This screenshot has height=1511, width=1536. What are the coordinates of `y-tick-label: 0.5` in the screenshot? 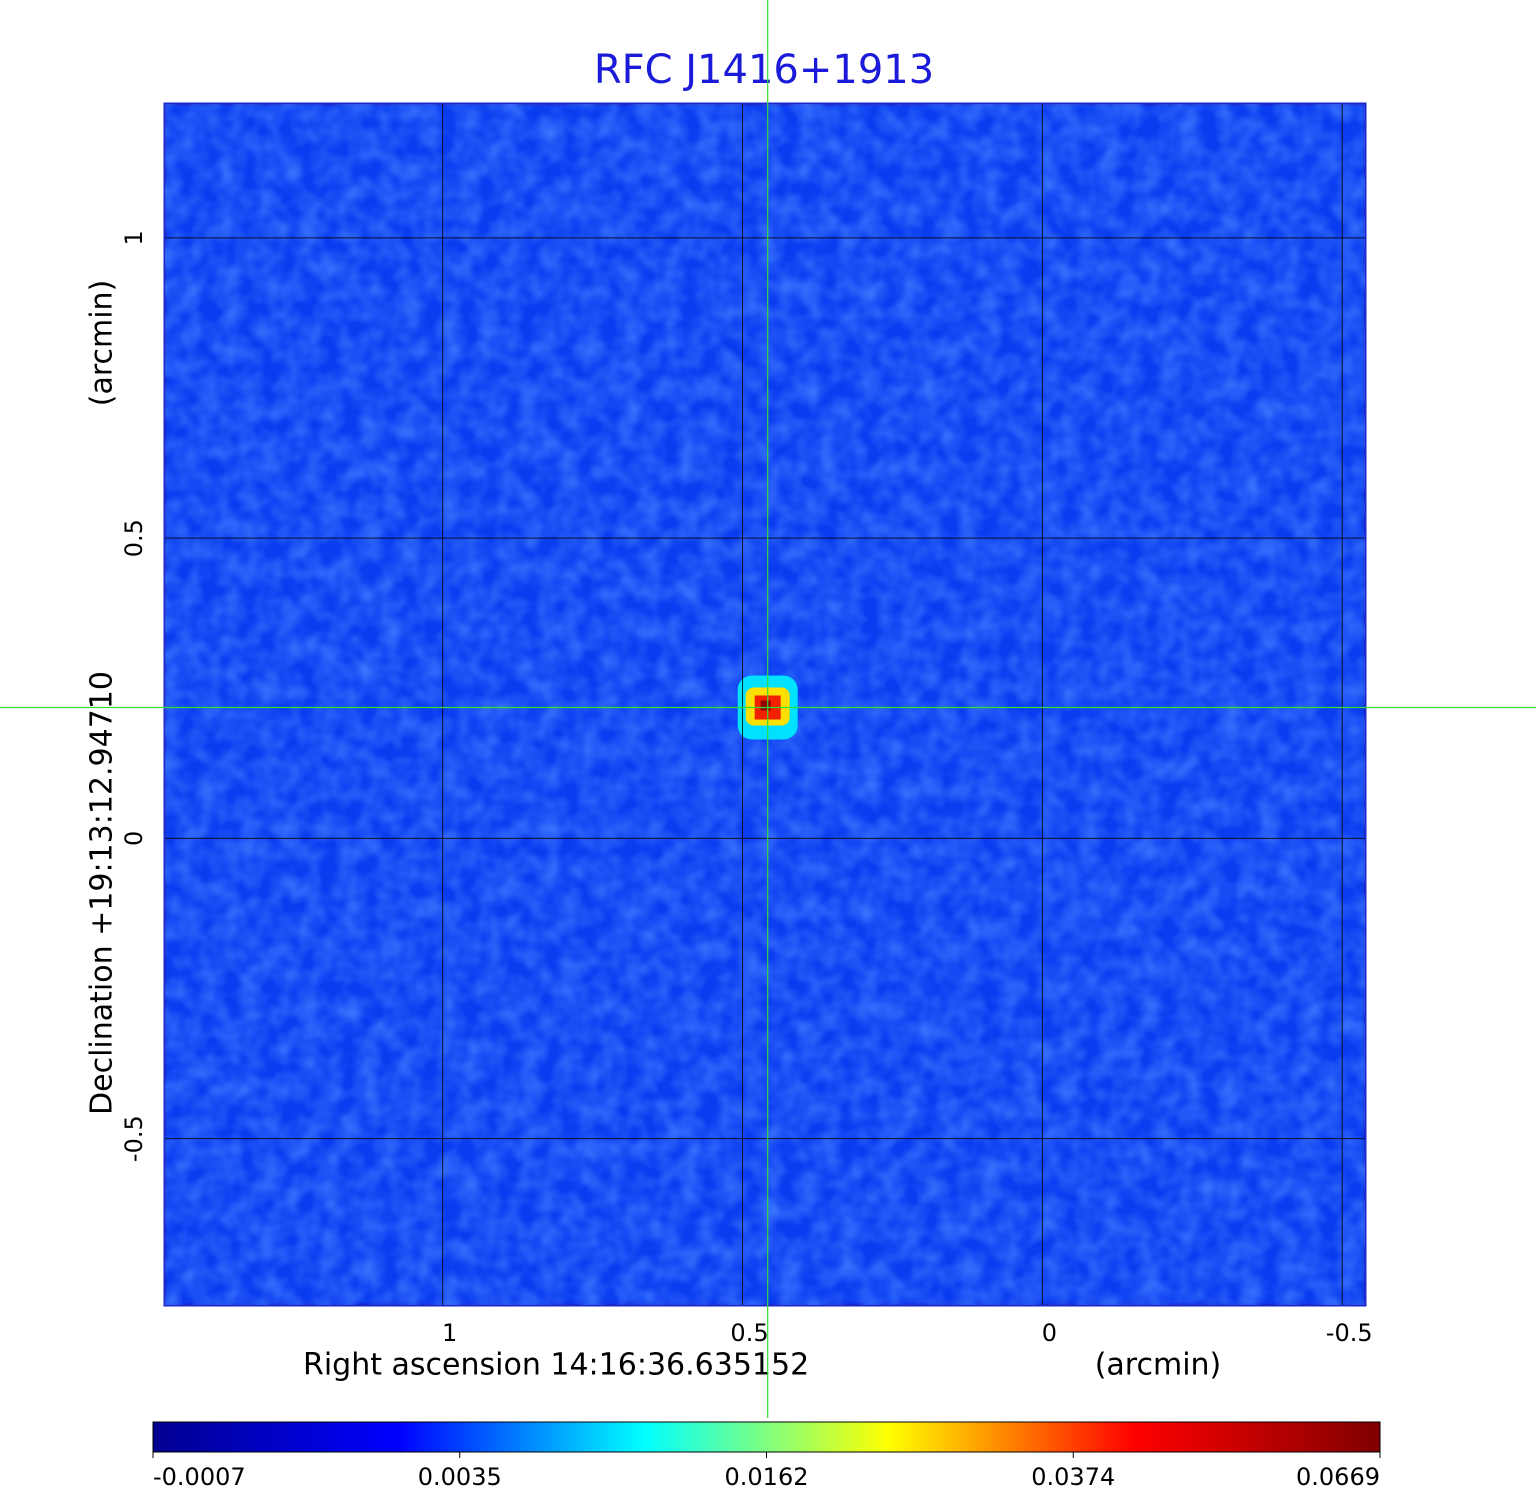 It's located at (134, 538).